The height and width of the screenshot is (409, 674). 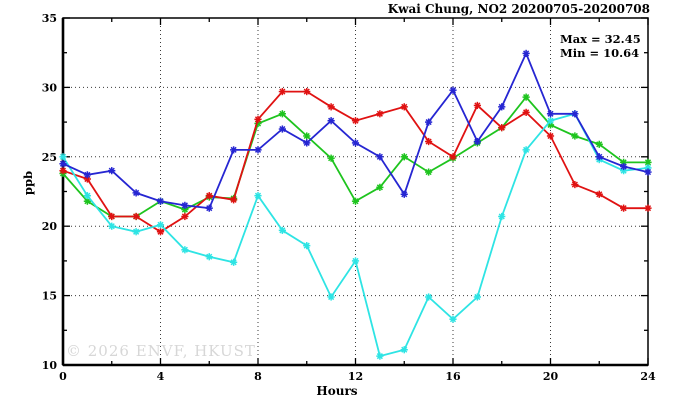 What do you see at coordinates (161, 376) in the screenshot?
I see `x-tick-label: 4` at bounding box center [161, 376].